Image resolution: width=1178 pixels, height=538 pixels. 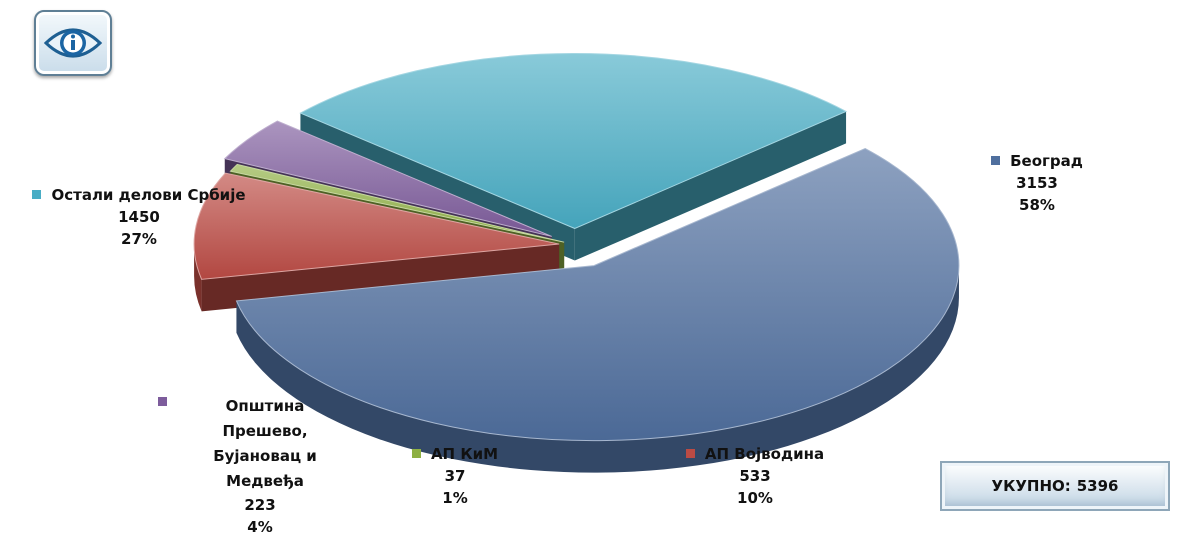 What do you see at coordinates (260, 505) in the screenshot?
I see `value-label-opstina: 223` at bounding box center [260, 505].